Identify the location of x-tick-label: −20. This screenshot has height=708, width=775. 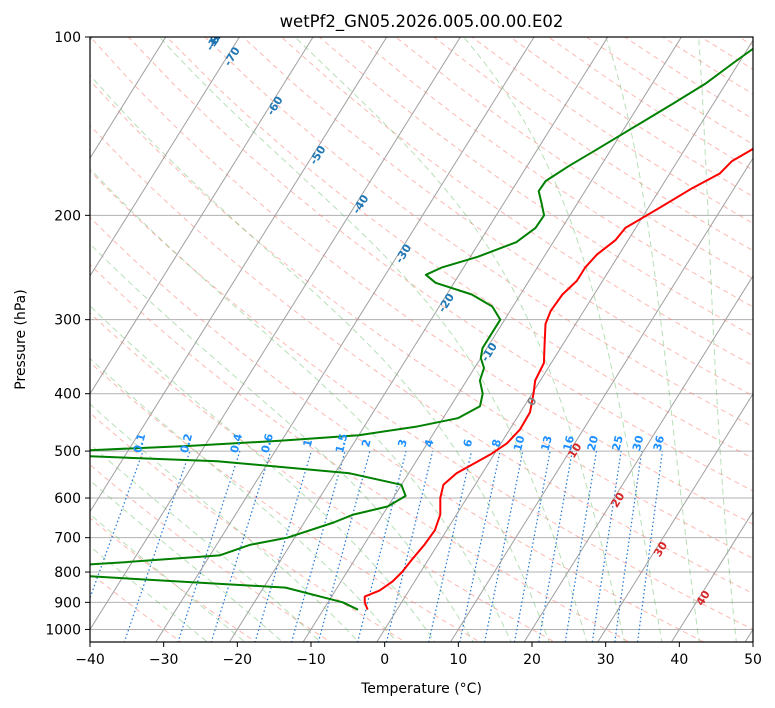
(238, 660).